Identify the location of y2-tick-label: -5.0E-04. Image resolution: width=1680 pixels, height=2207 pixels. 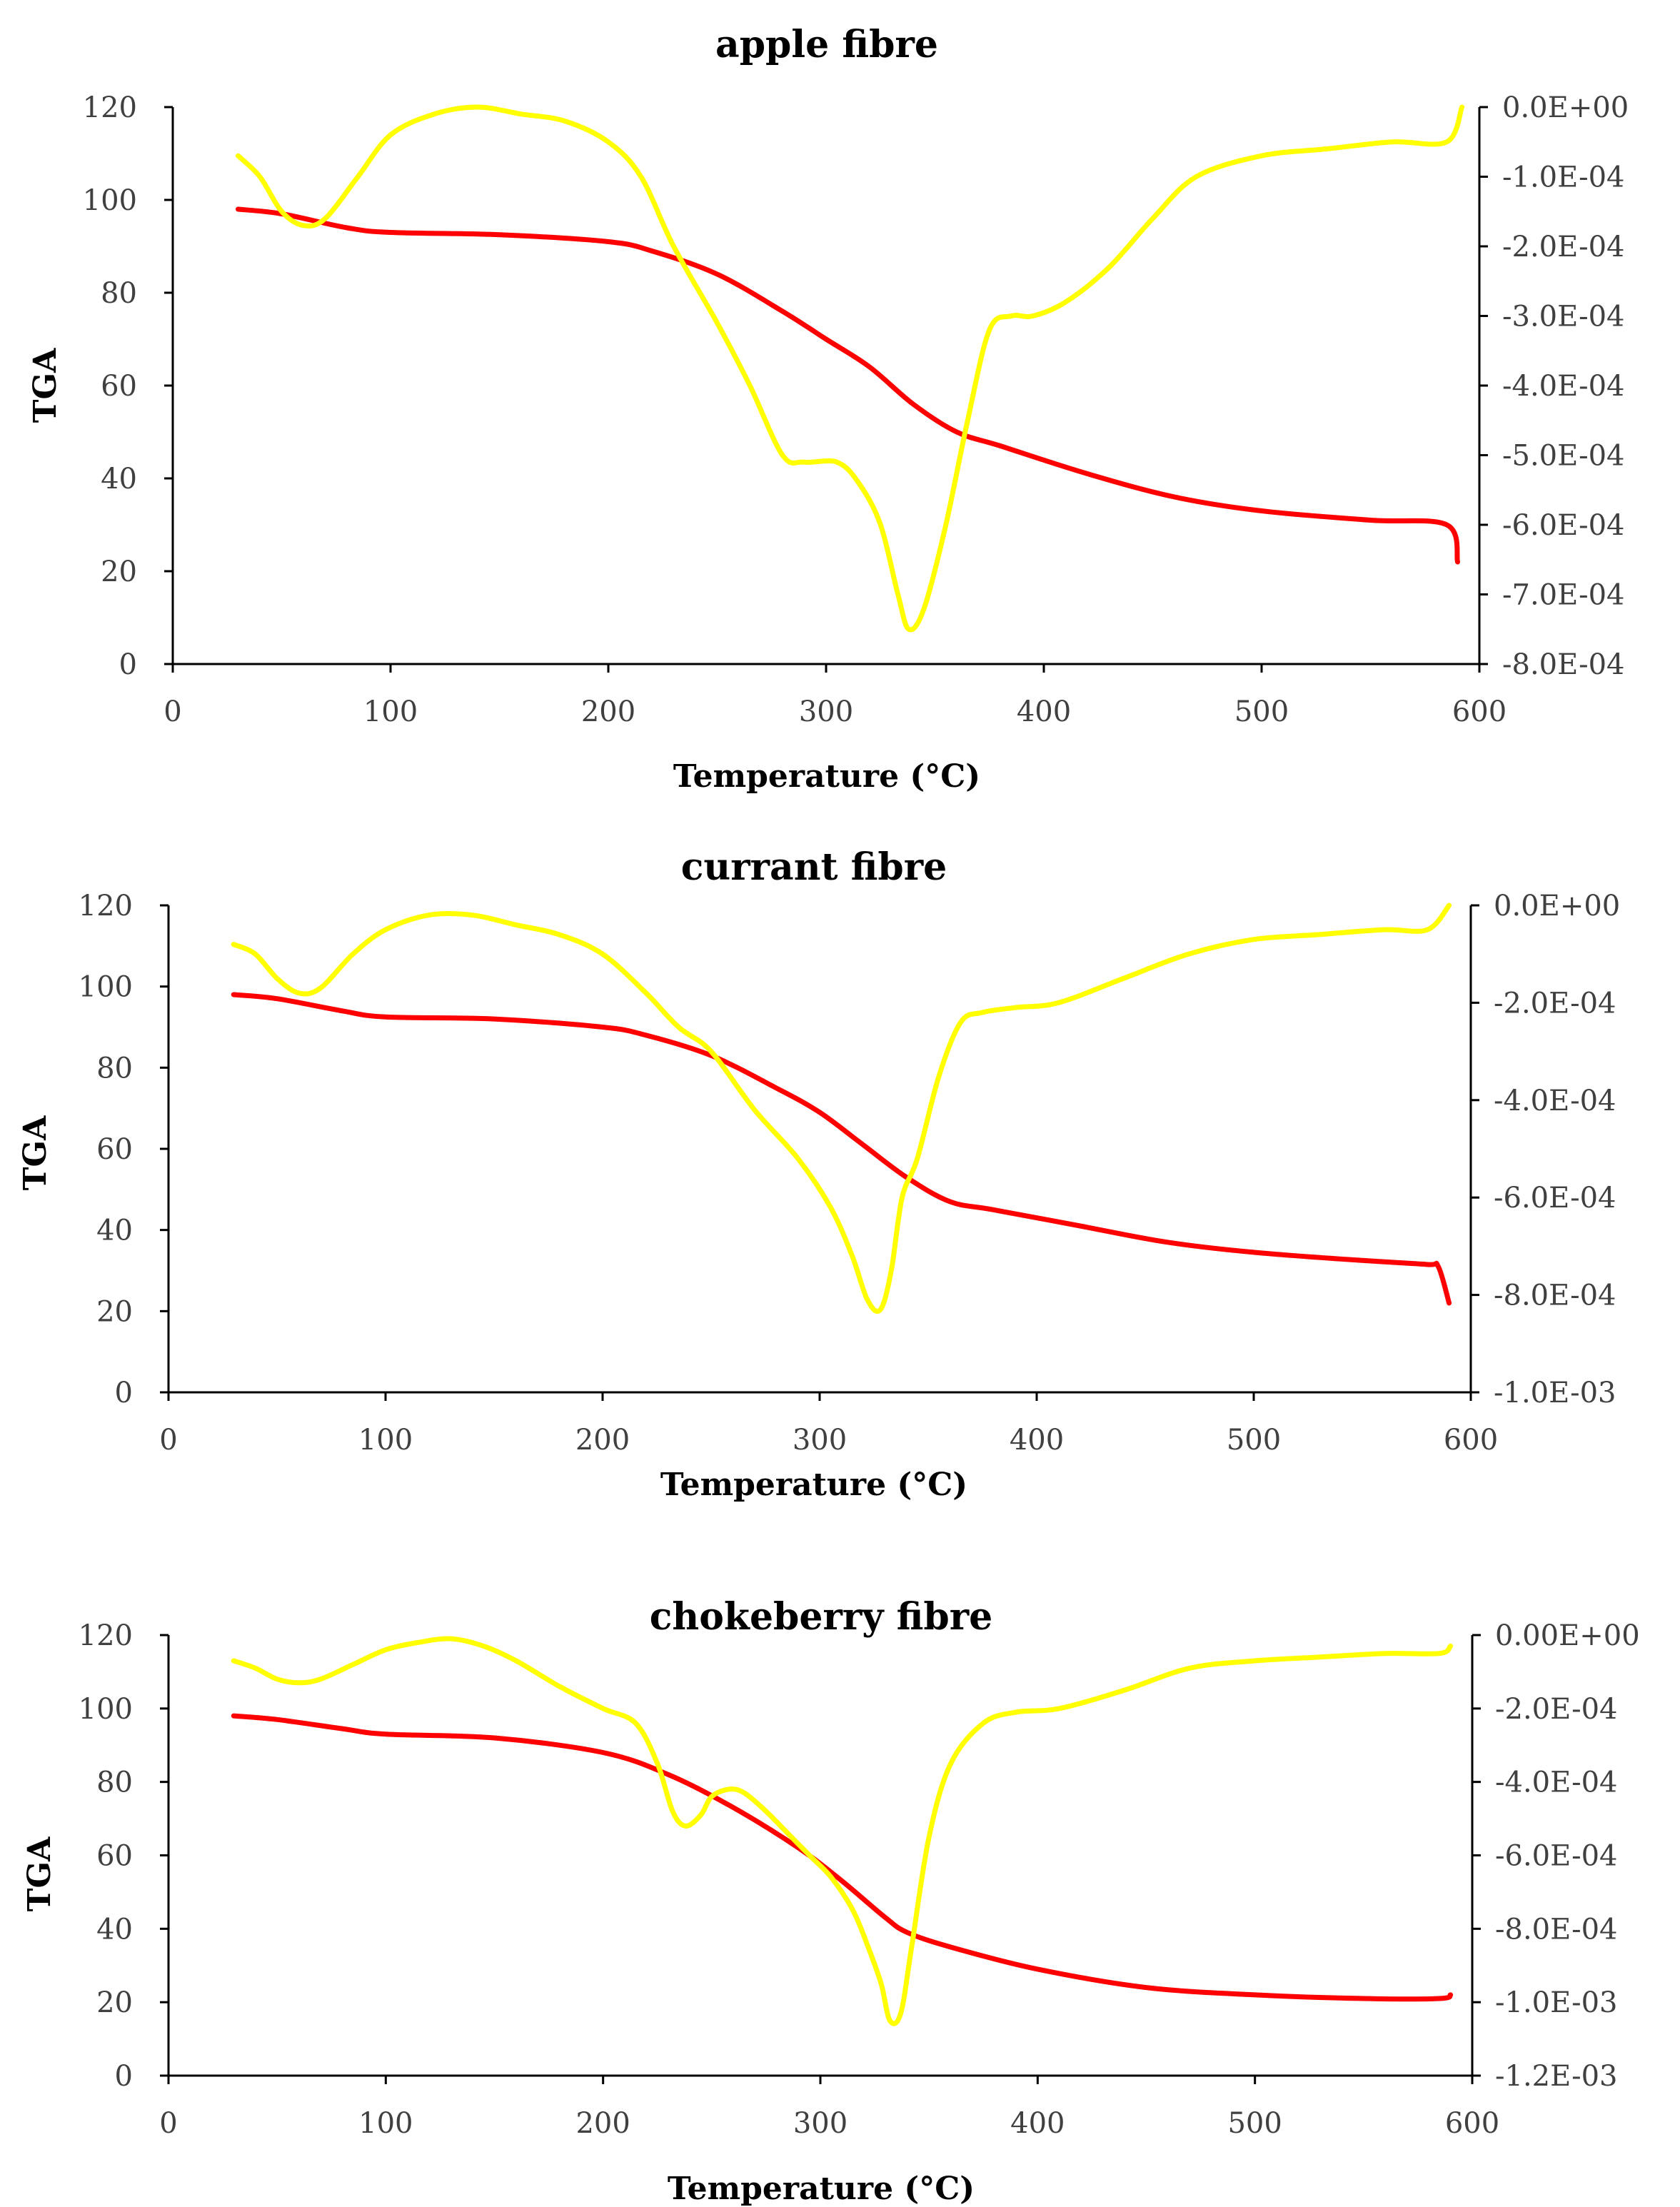
(1563, 456).